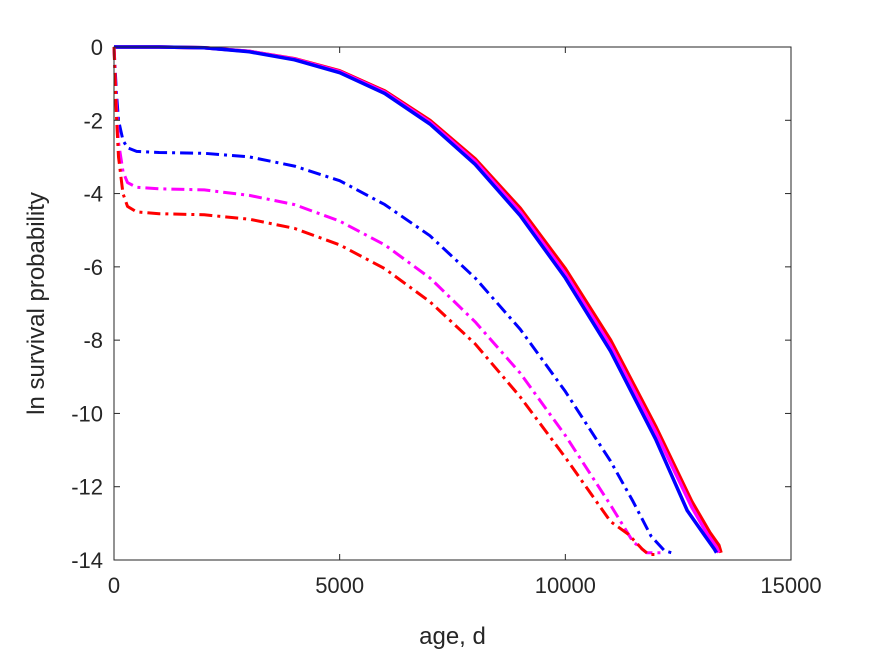 Image resolution: width=875 pixels, height=656 pixels. Describe the element at coordinates (114, 585) in the screenshot. I see `x-tick-label: 0` at that location.